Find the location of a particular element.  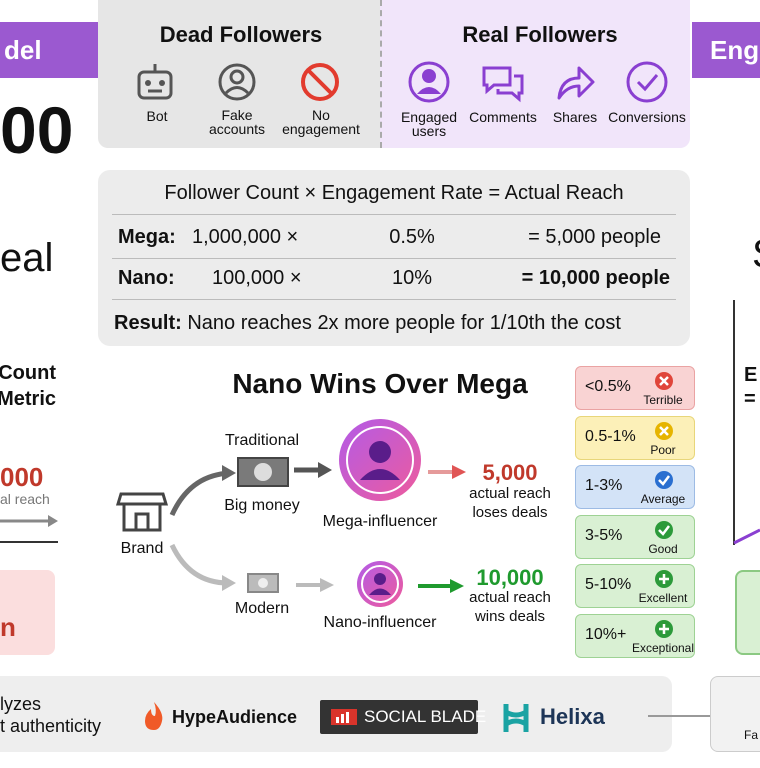

engagement-rate: 10% is located at coordinates (412, 278).